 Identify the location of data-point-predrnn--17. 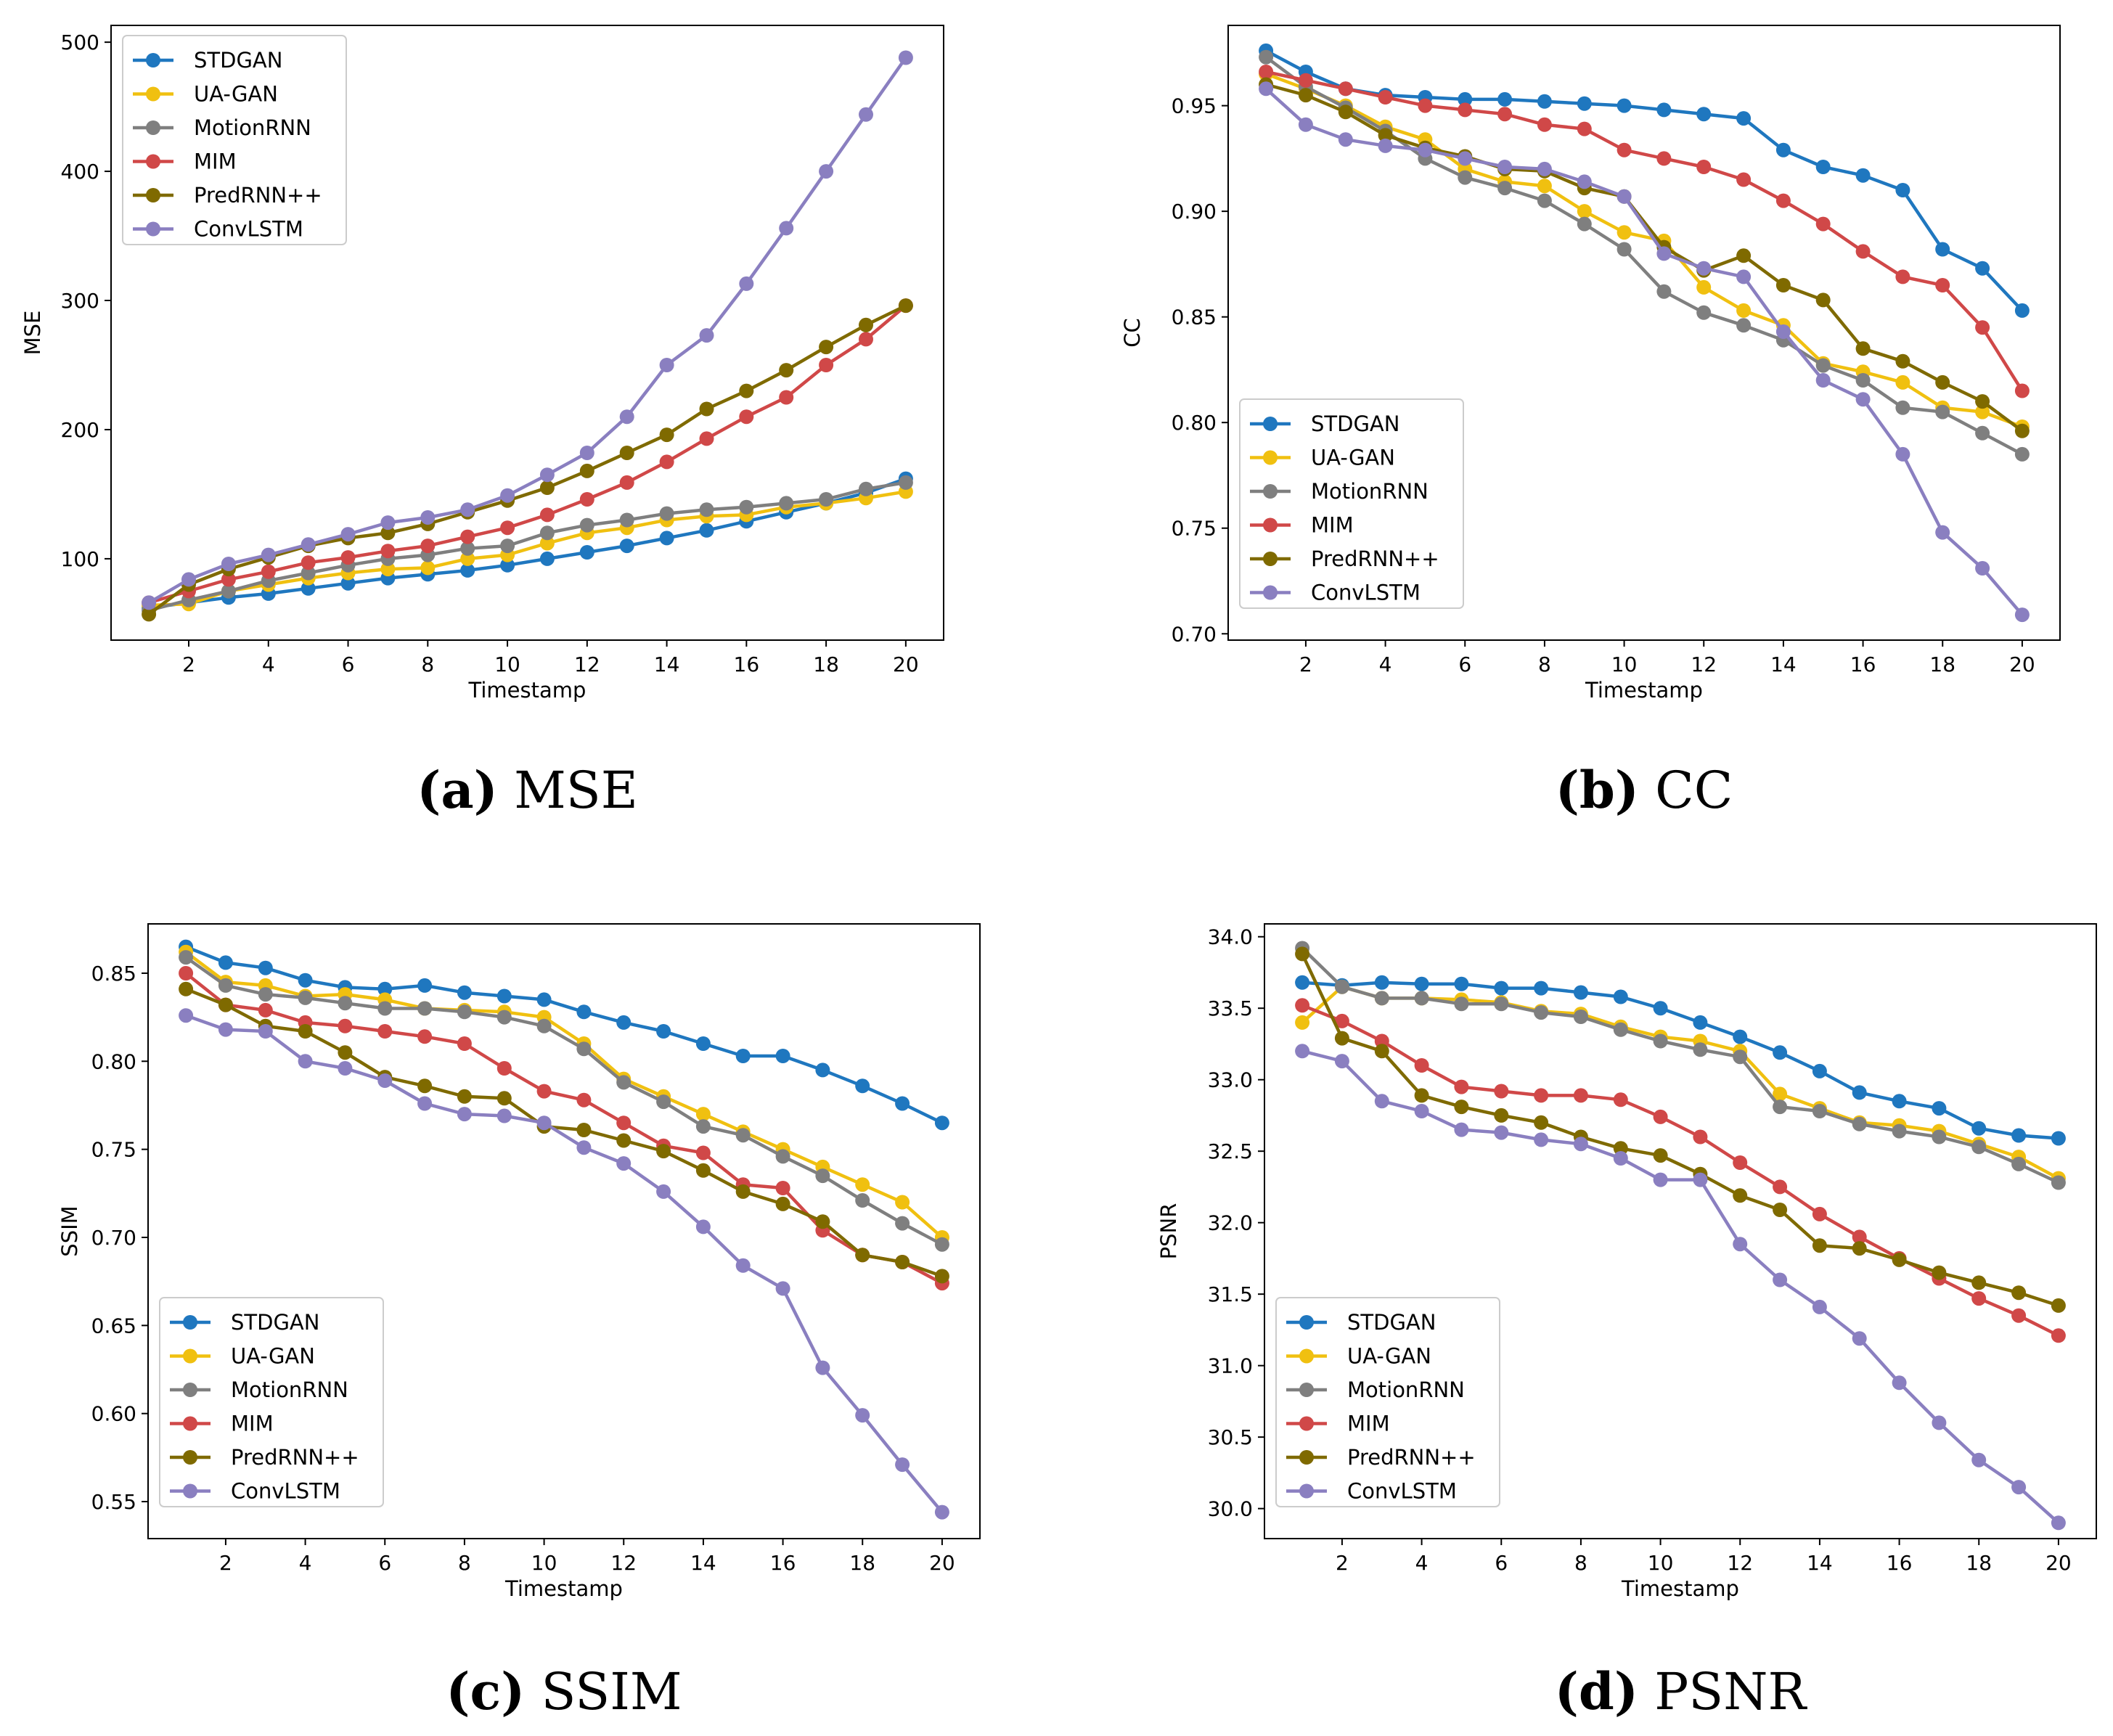
(787, 370).